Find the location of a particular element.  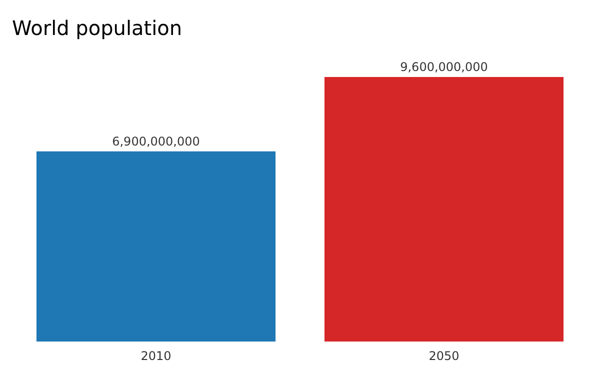

data-label: 6,900,000,000 is located at coordinates (156, 141).